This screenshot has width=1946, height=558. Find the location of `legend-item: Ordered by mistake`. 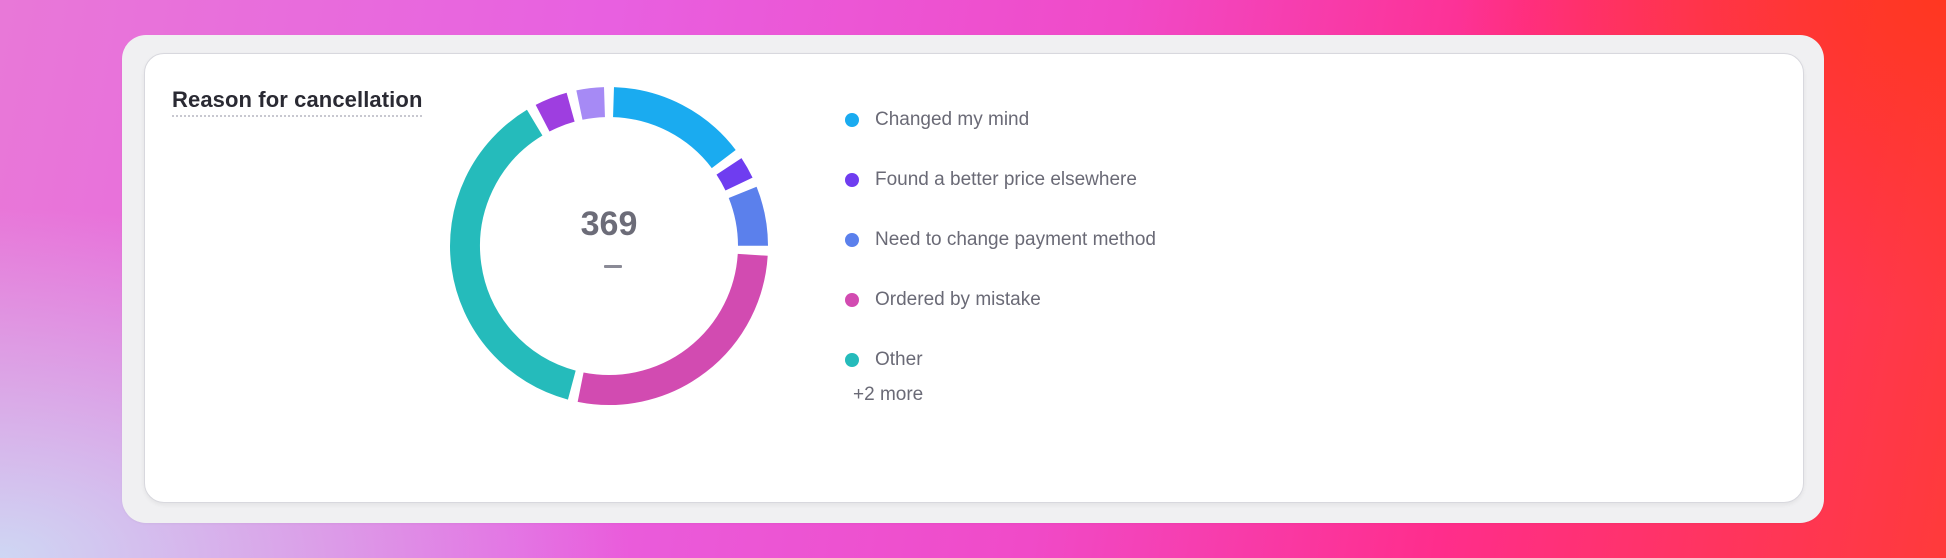

legend-item: Ordered by mistake is located at coordinates (1000, 300).